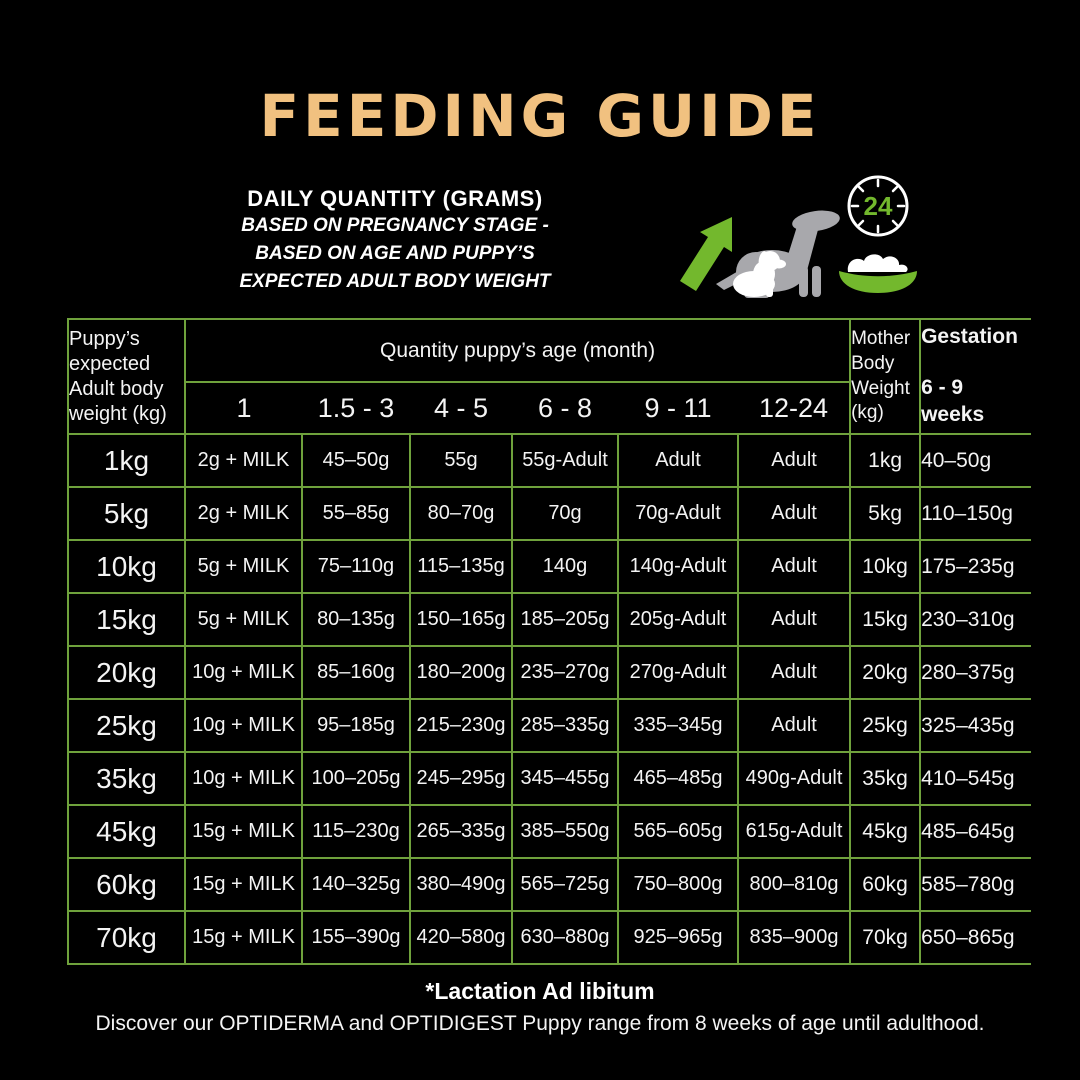  I want to click on age-col-header: 1.5 - 3, so click(356, 408).